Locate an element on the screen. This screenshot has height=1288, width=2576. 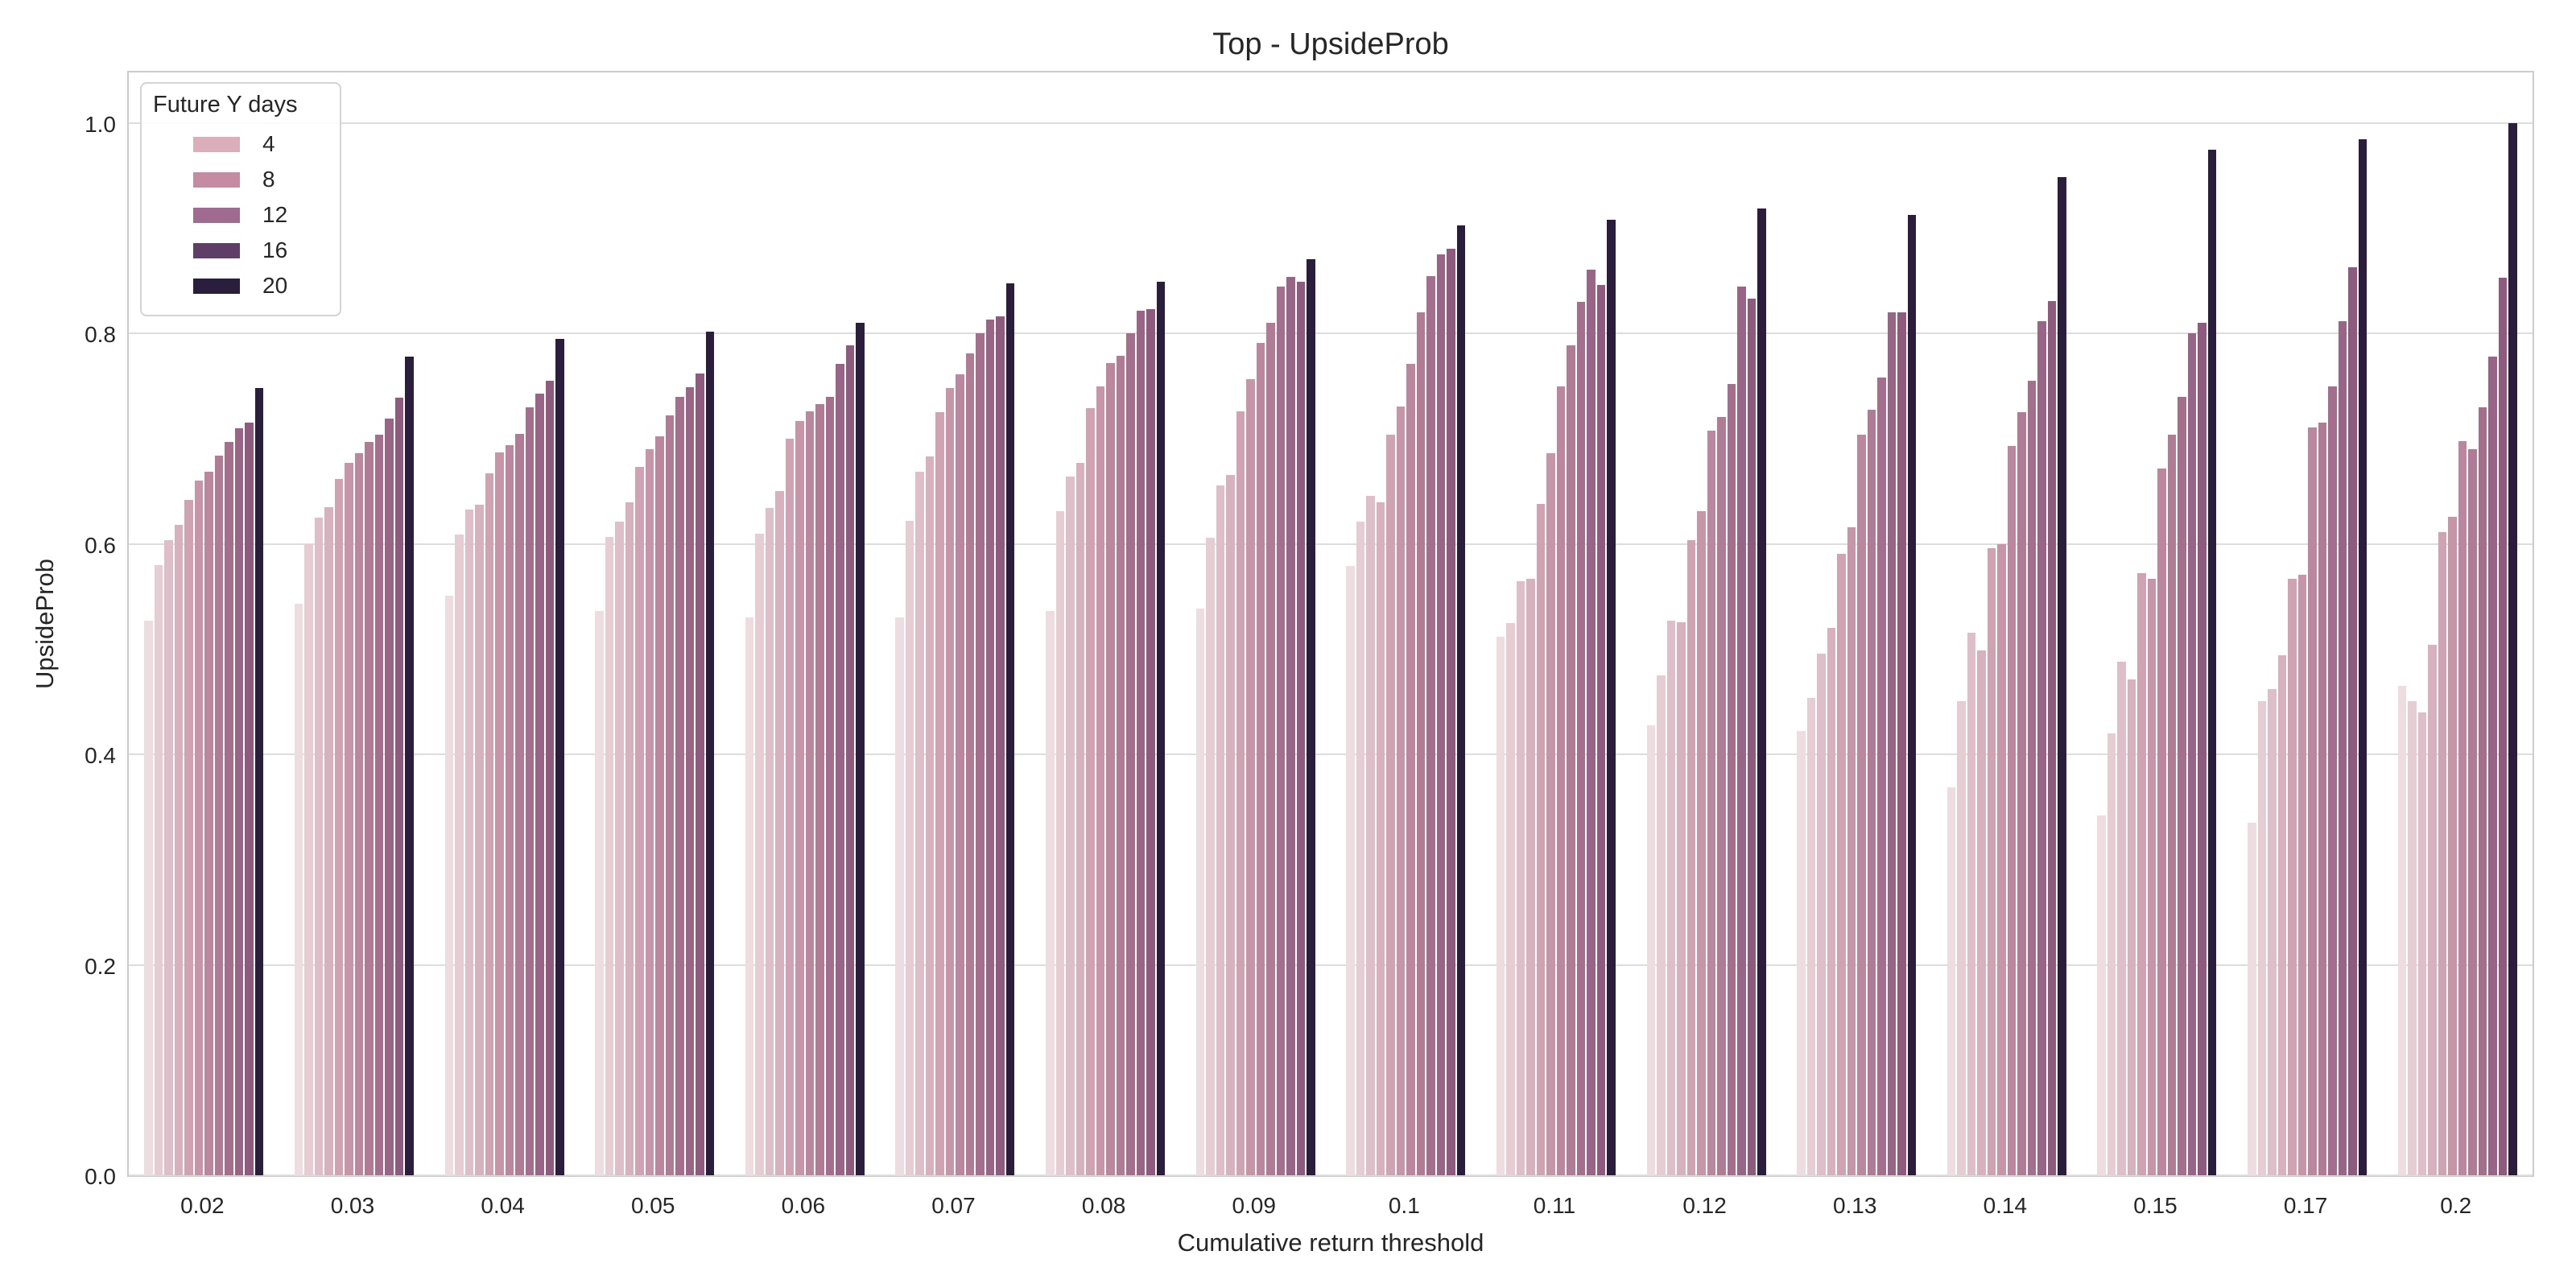
bar-group-0.17 is located at coordinates (2307, 623).